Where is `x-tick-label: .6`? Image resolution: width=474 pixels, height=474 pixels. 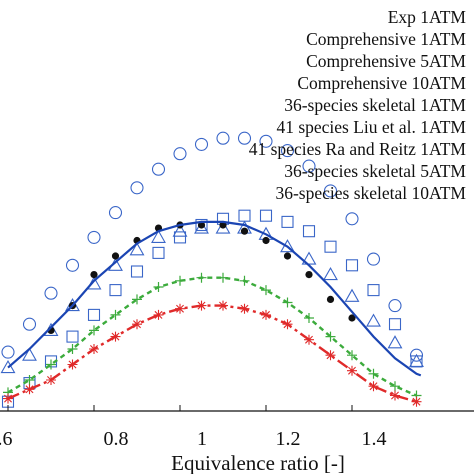 x-tick-label: .6 is located at coordinates (6, 439).